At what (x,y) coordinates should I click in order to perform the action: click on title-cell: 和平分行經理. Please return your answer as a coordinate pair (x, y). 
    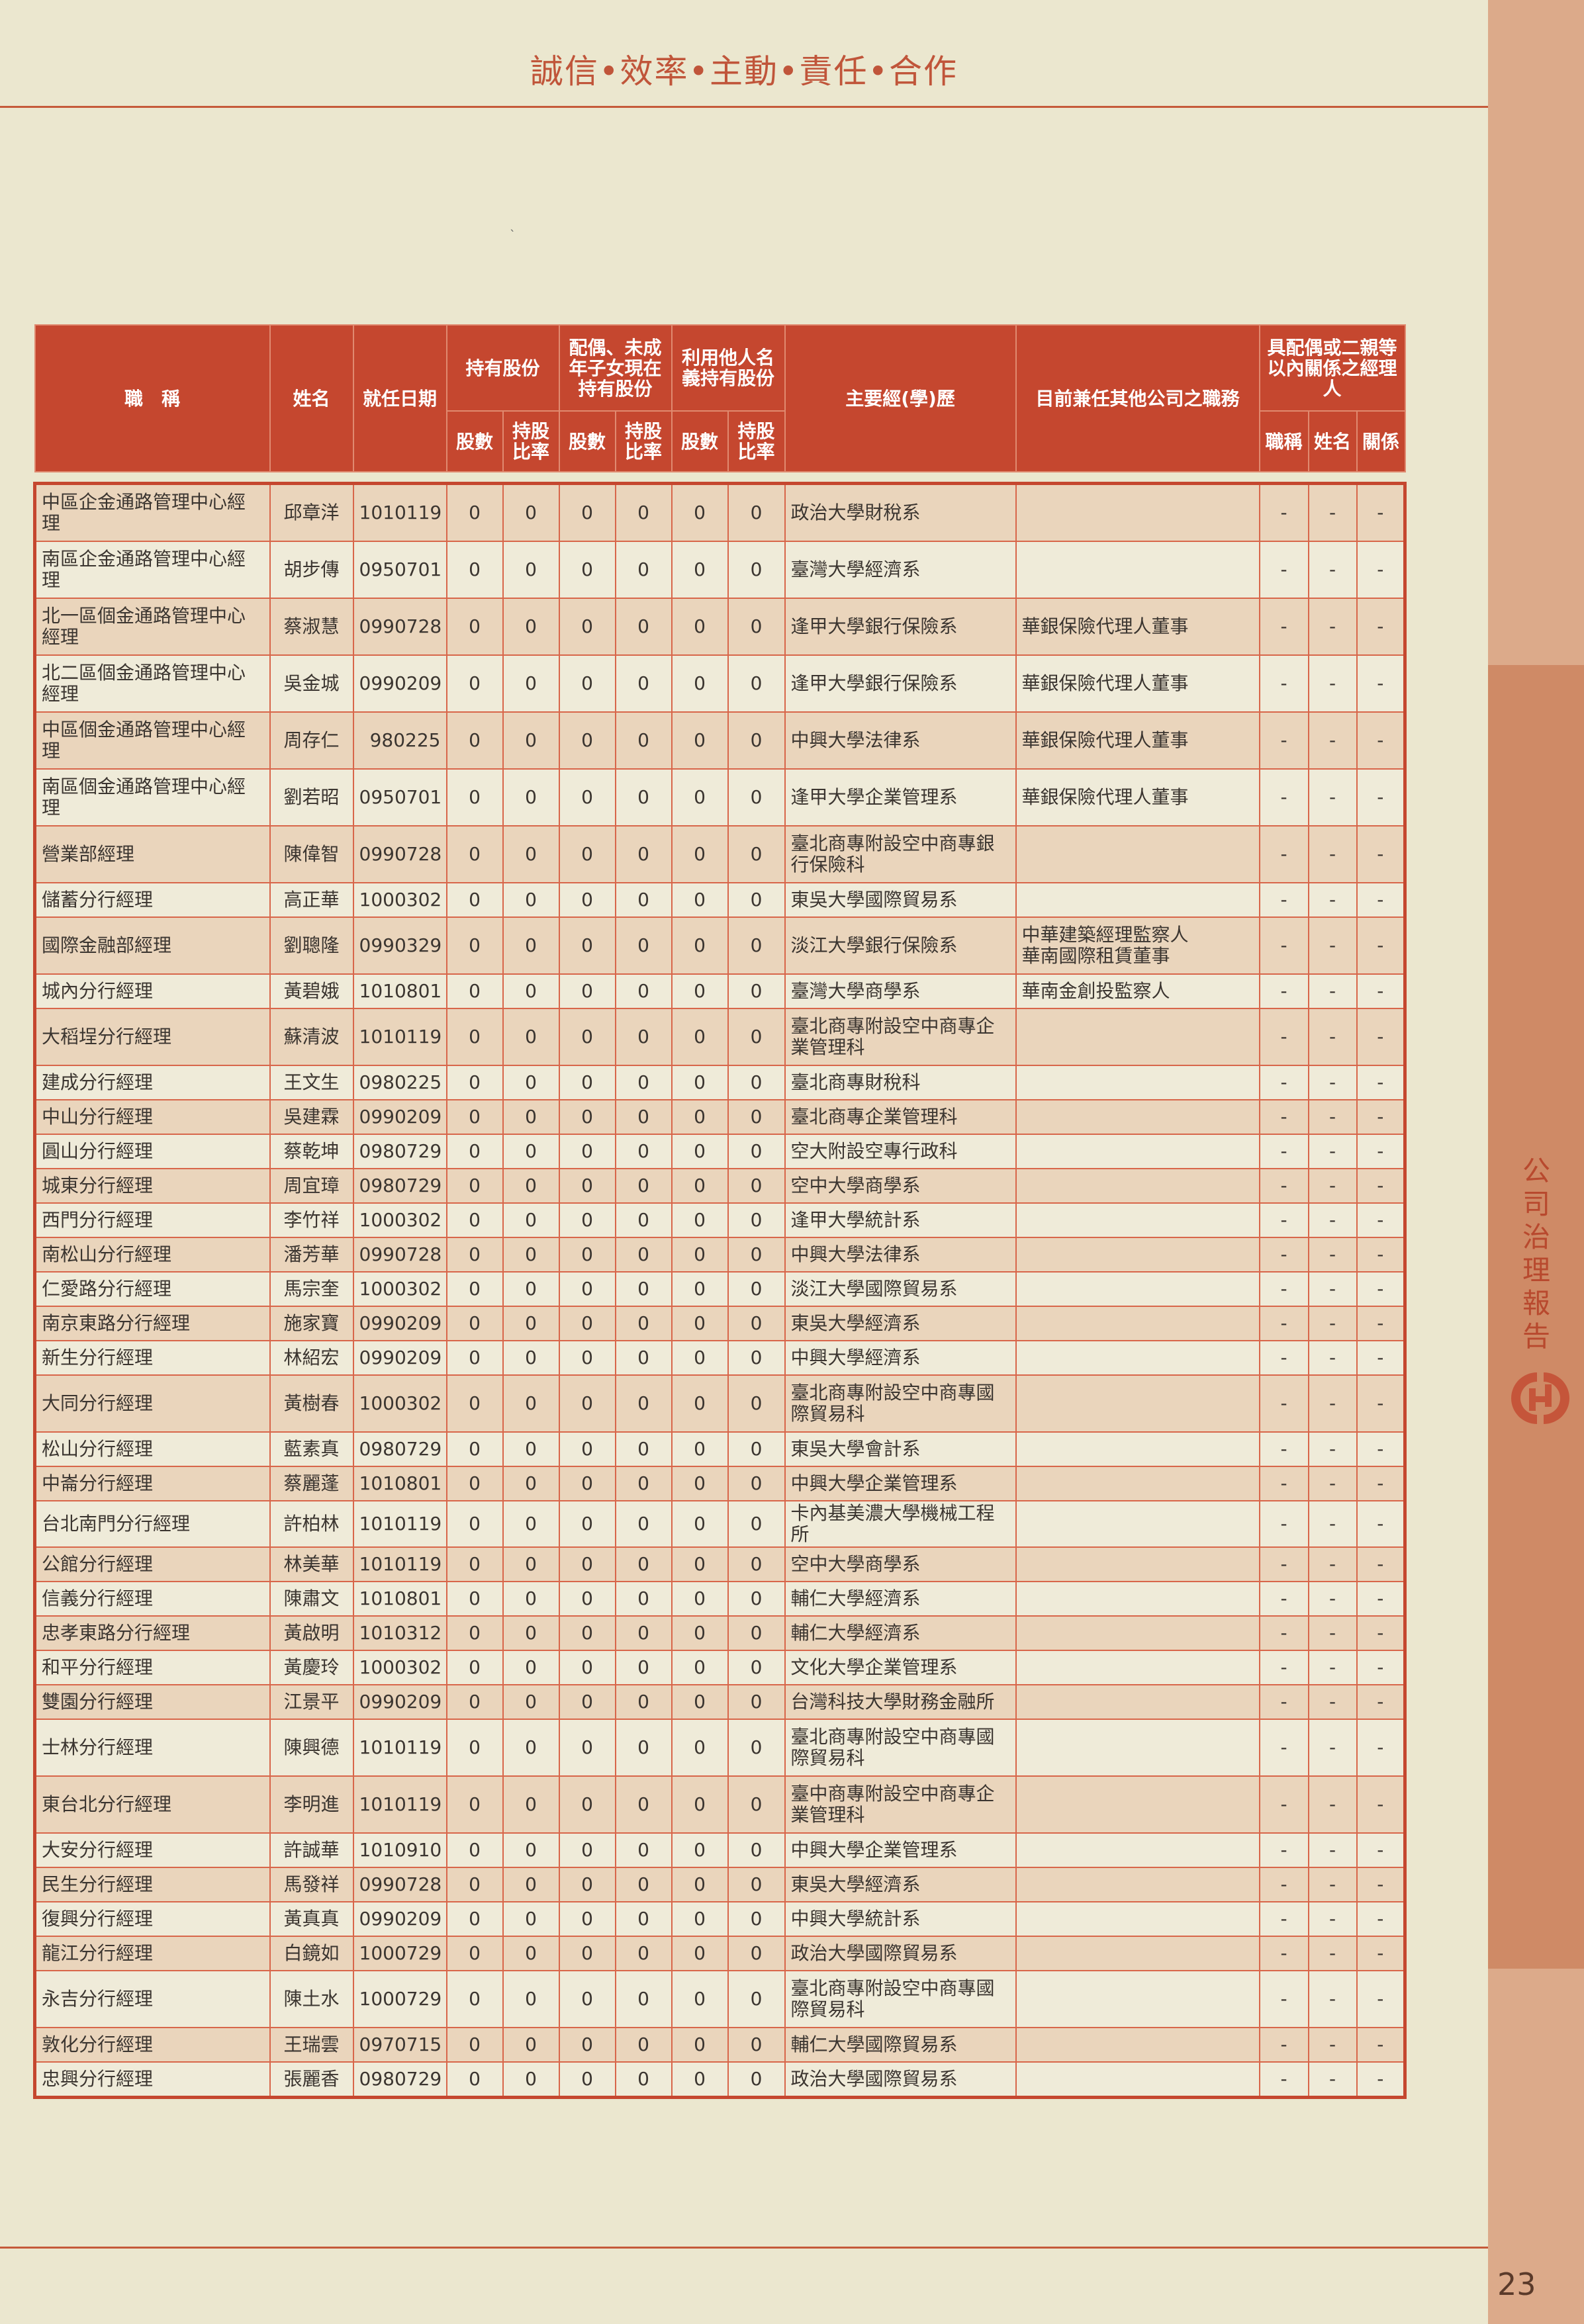
    Looking at the image, I should click on (152, 1667).